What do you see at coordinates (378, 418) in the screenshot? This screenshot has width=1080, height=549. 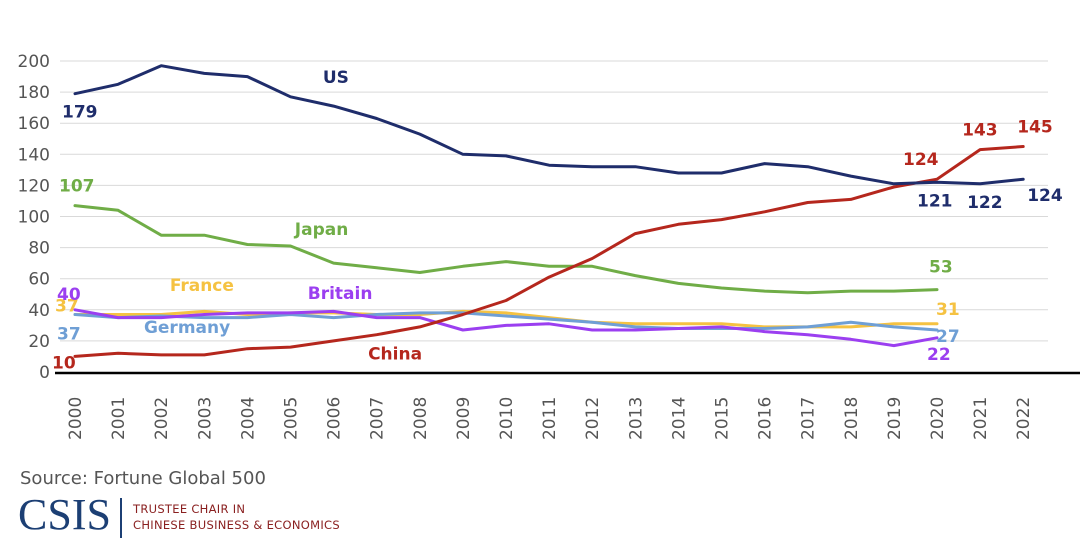 I see `x-tick-label-2007: 2007` at bounding box center [378, 418].